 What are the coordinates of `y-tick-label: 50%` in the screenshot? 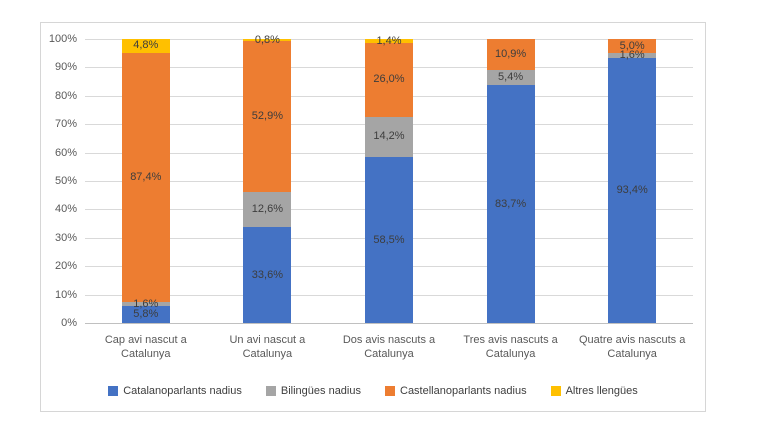 It's located at (65, 181).